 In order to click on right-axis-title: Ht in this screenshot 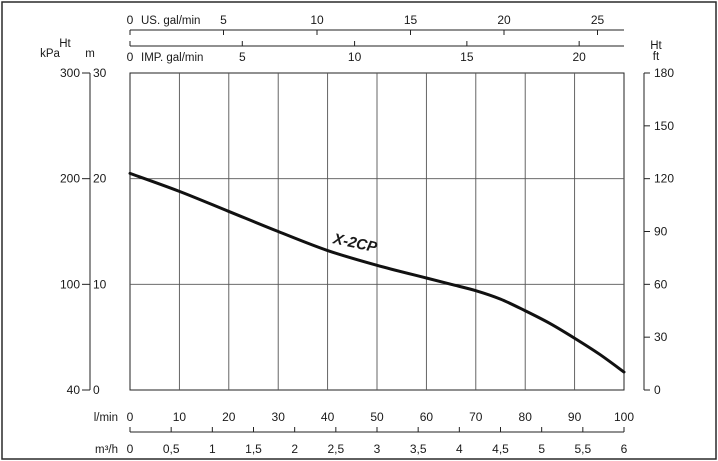, I will do `click(656, 46)`.